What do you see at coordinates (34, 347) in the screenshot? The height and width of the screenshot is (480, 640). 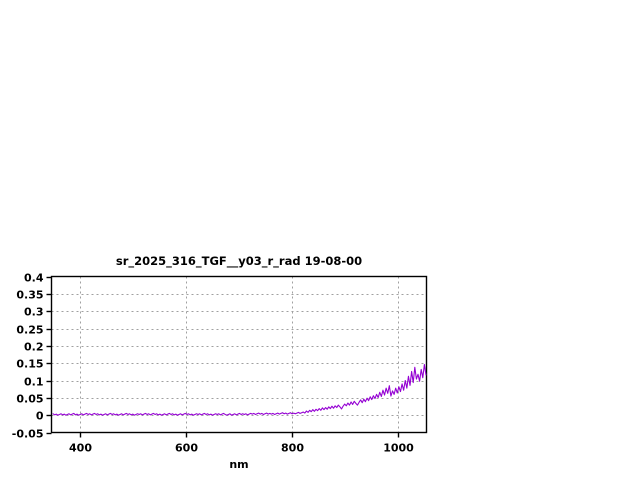 I see `y-tick-label: 0.2` at bounding box center [34, 347].